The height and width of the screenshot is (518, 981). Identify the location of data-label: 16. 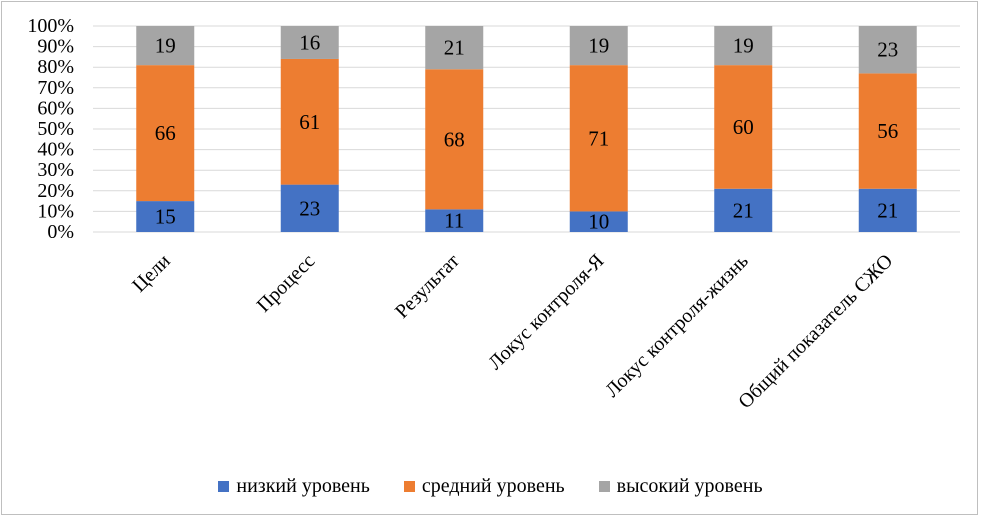
(309, 42).